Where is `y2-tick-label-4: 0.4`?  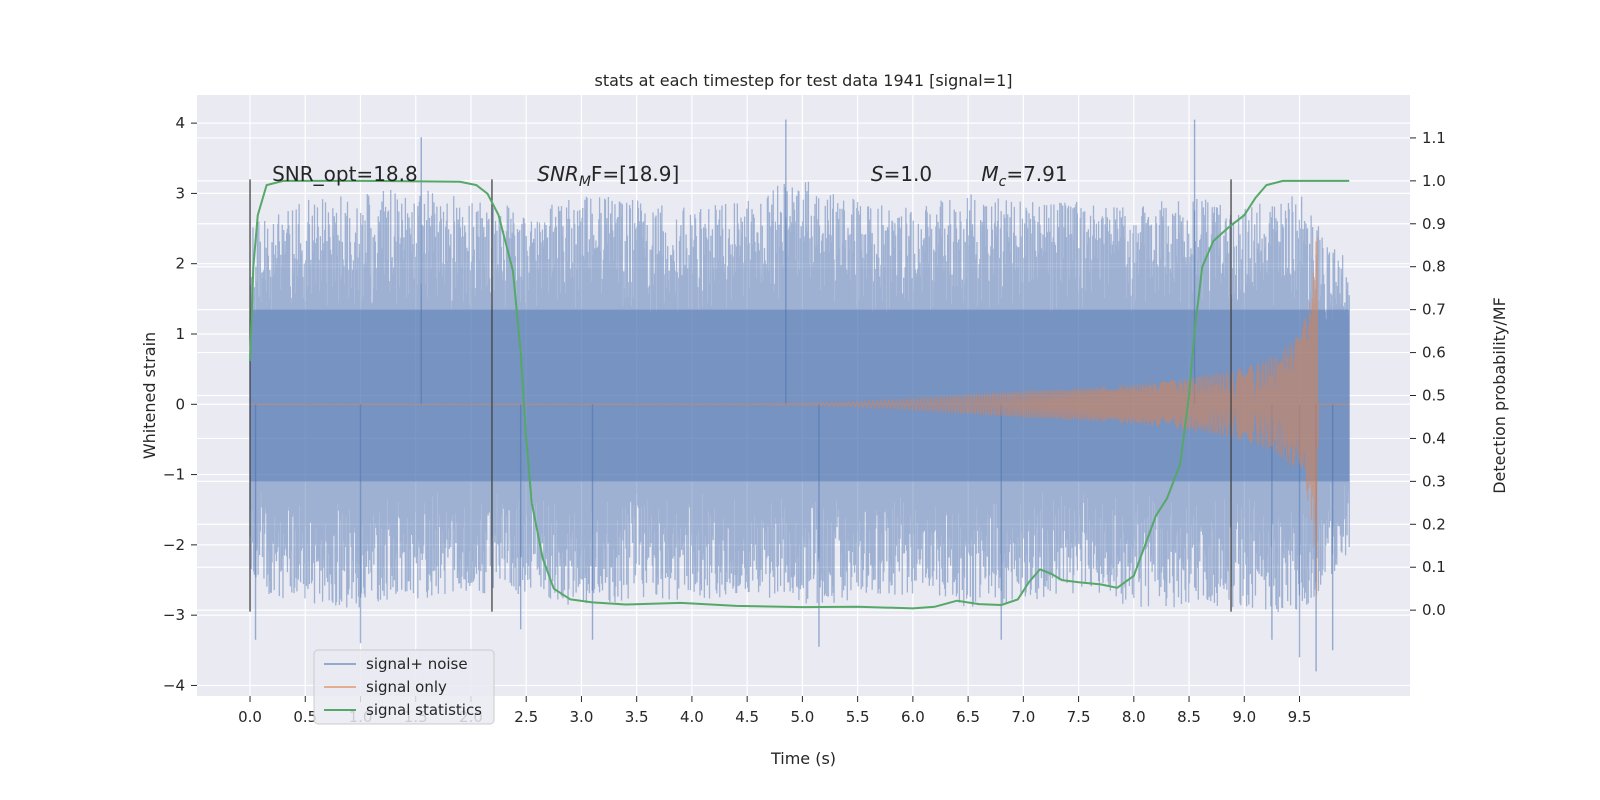
y2-tick-label-4: 0.4 is located at coordinates (1434, 438).